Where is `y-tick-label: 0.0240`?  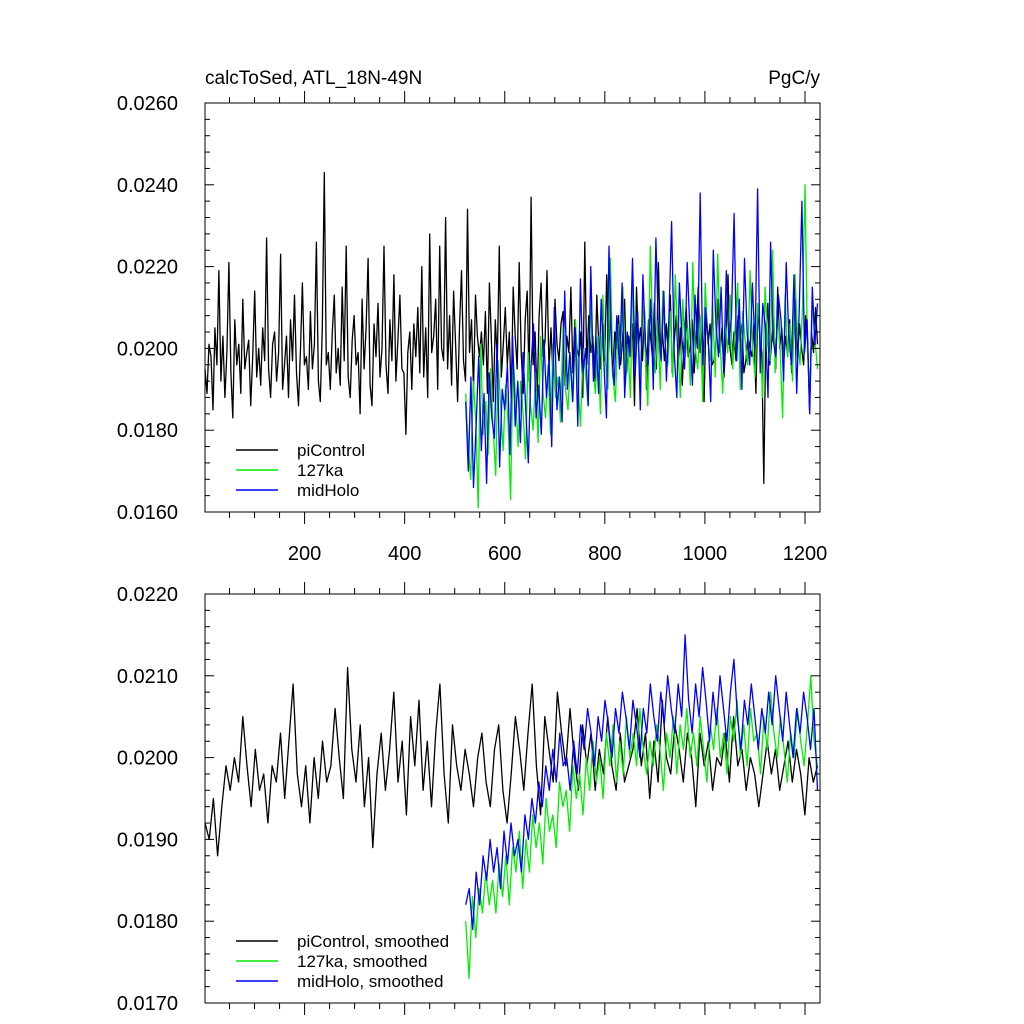 y-tick-label: 0.0240 is located at coordinates (147, 186).